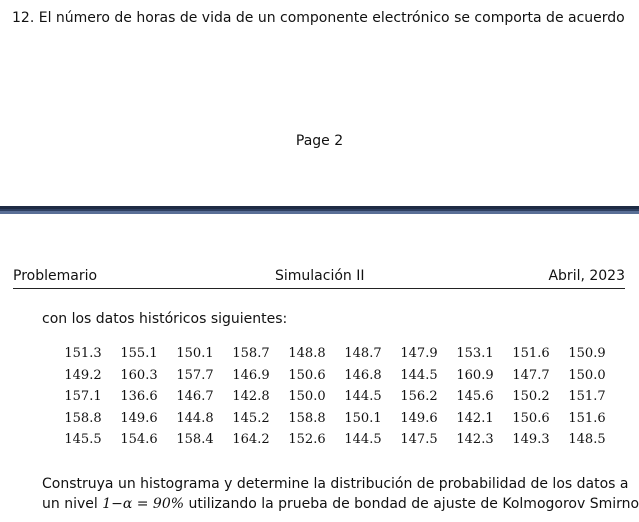 The height and width of the screenshot is (522, 639). What do you see at coordinates (251, 418) in the screenshot?
I see `table-cell: 145.2` at bounding box center [251, 418].